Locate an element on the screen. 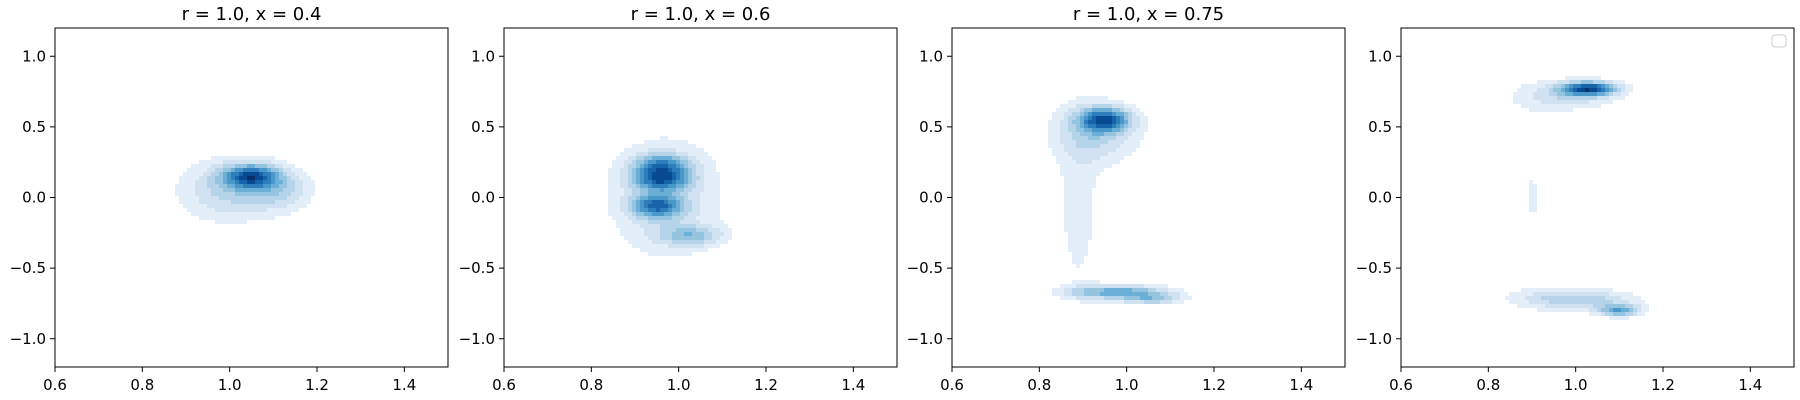 The image size is (1800, 400). panel-title: r = 1.0, x = 0.6 is located at coordinates (701, 14).